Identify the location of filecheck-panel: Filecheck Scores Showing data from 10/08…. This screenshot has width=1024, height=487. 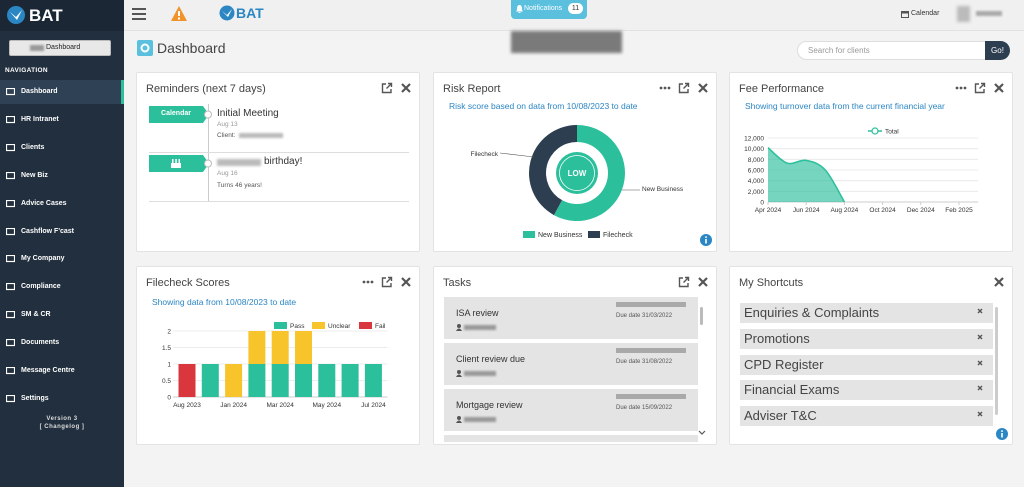
(278, 355).